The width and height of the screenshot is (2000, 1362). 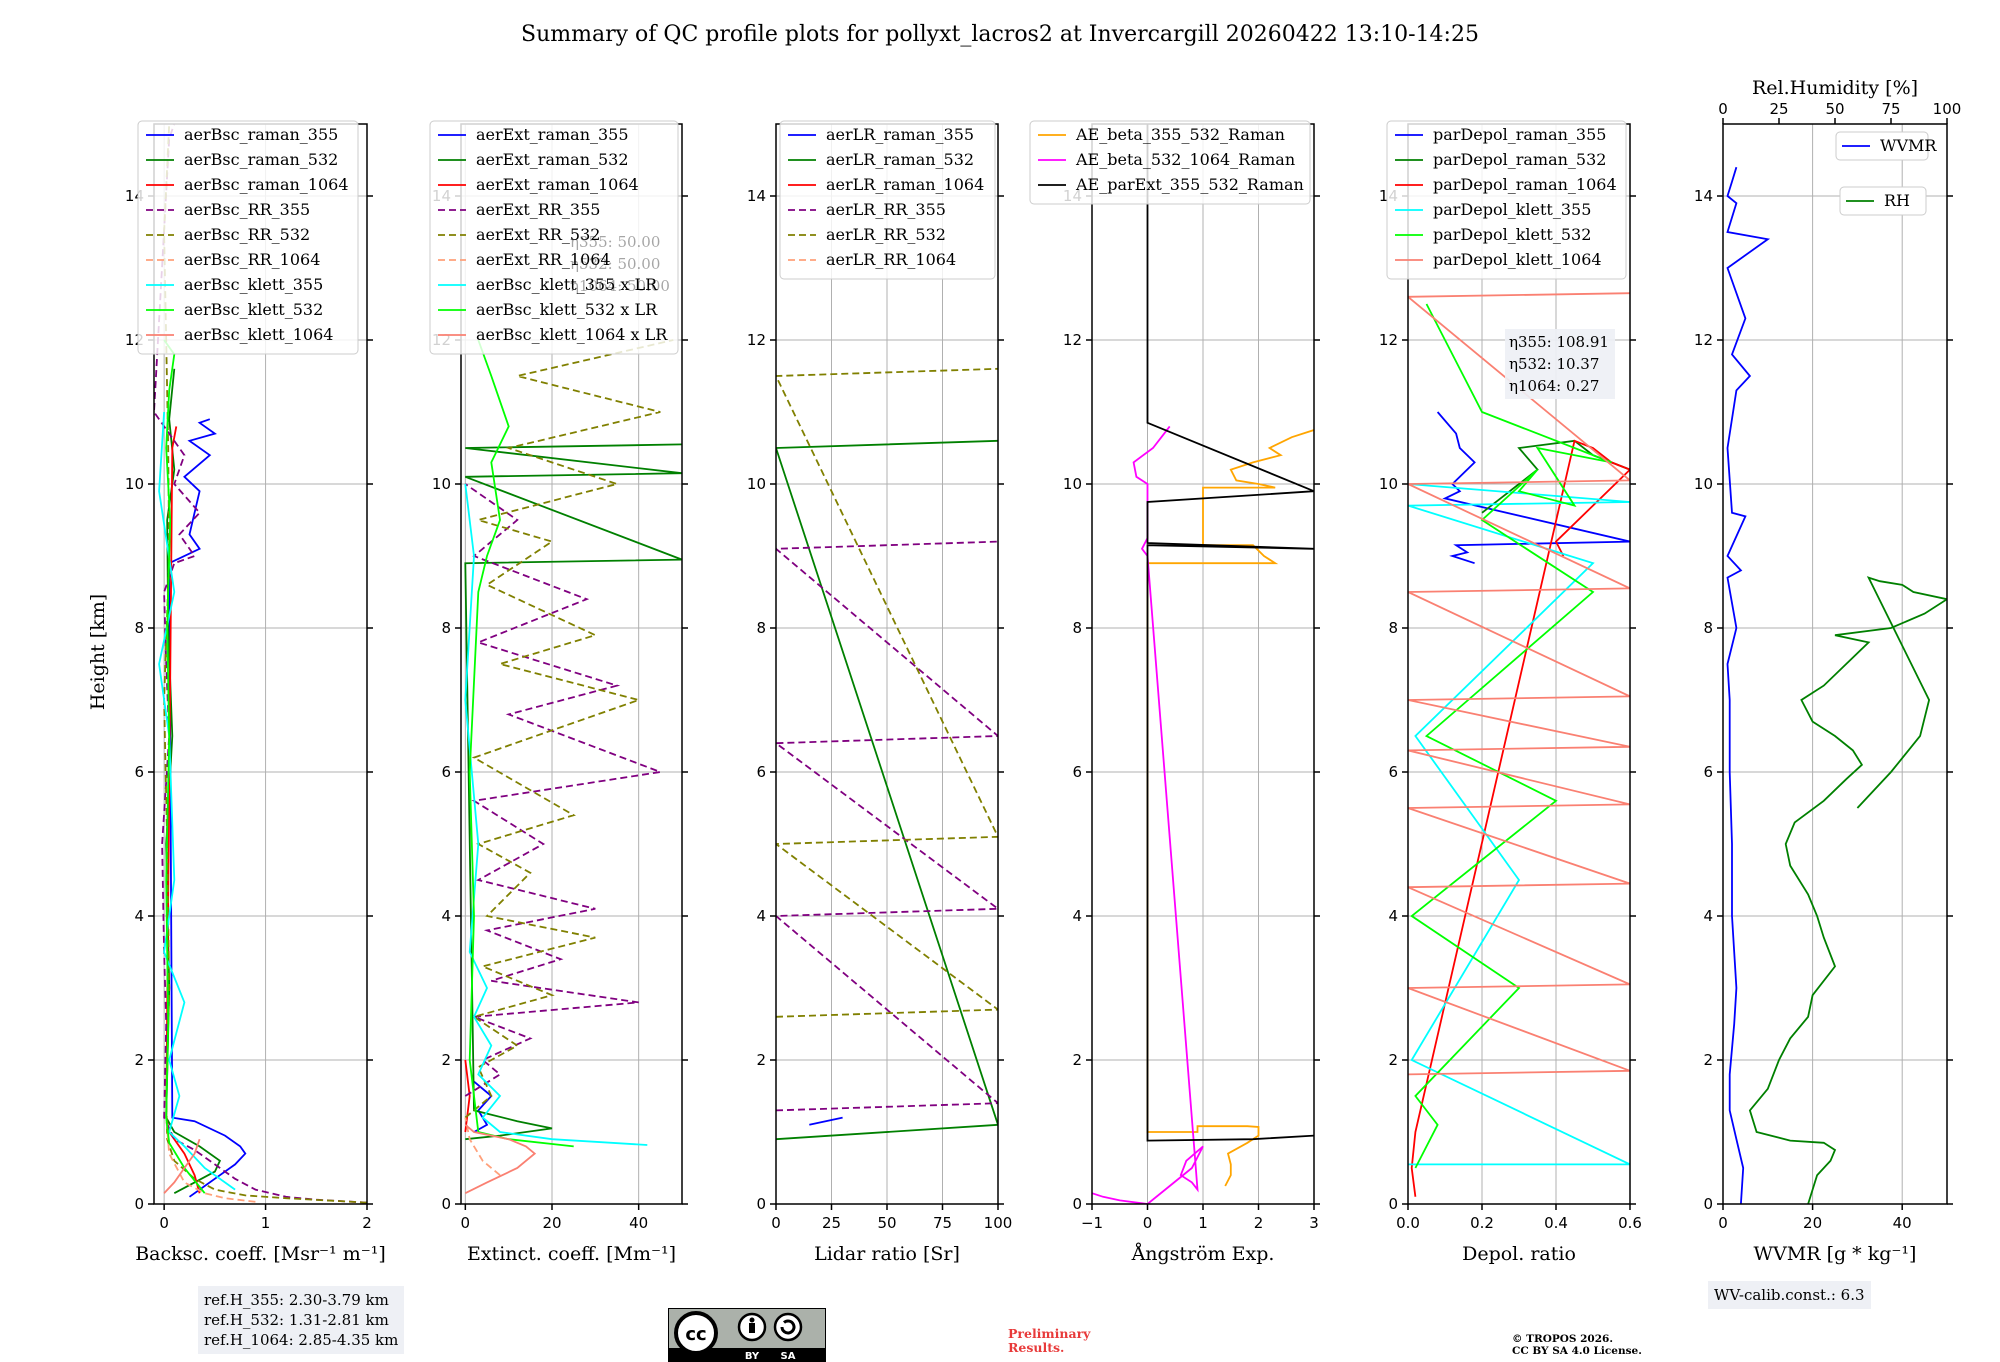 What do you see at coordinates (266, 1223) in the screenshot?
I see `x-tick-label: 1` at bounding box center [266, 1223].